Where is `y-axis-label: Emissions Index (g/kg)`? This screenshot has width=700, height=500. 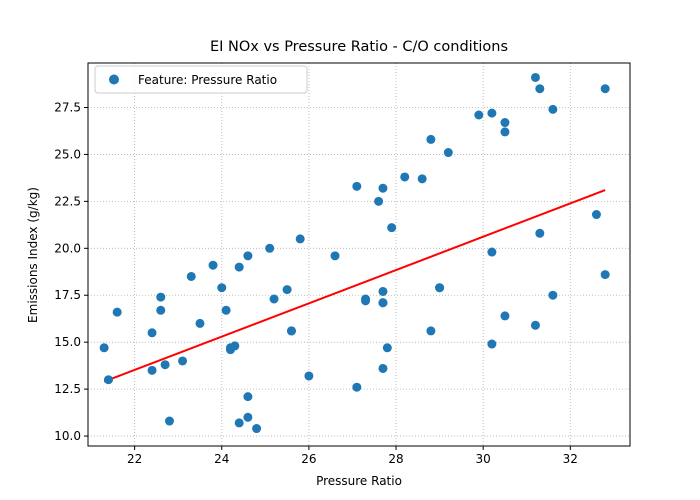
y-axis-label: Emissions Index (g/kg) is located at coordinates (33, 255).